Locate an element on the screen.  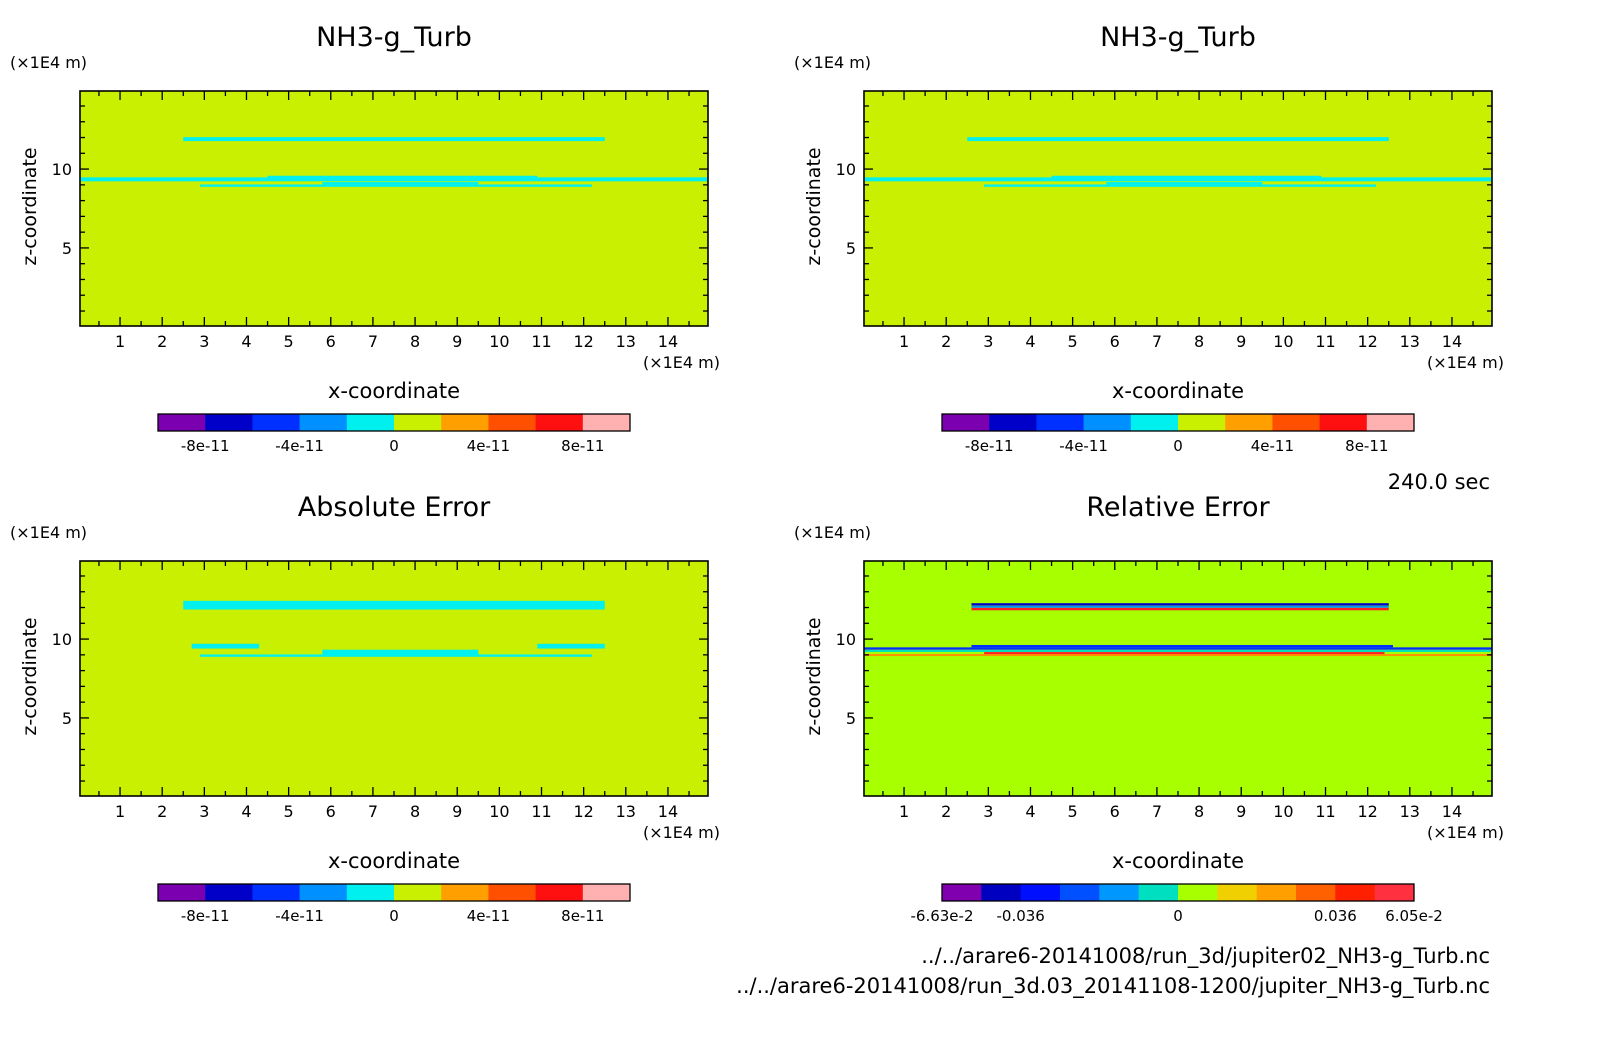
colorbar-tick-label: 6.05e-2 is located at coordinates (1414, 916).